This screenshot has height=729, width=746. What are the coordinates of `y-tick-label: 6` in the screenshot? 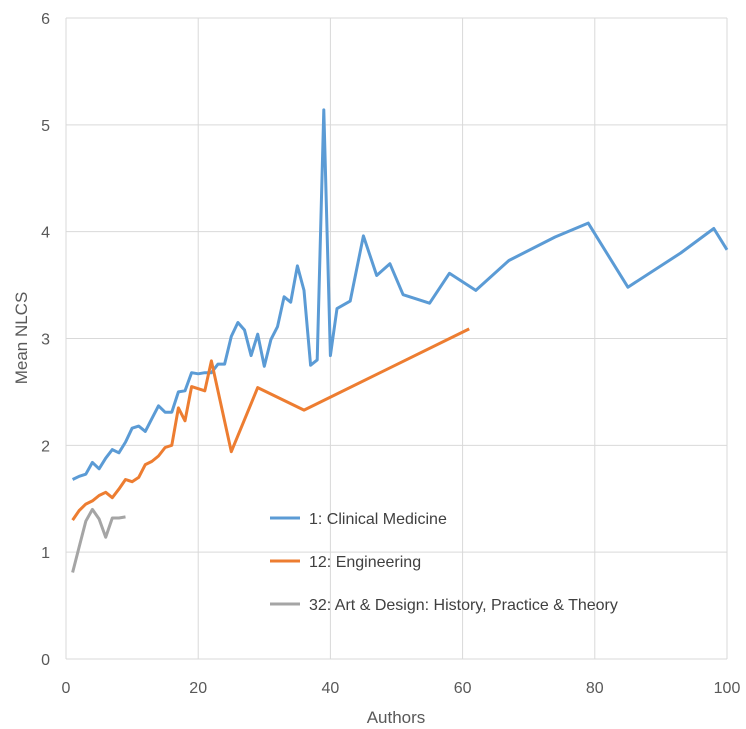 It's located at (45, 19).